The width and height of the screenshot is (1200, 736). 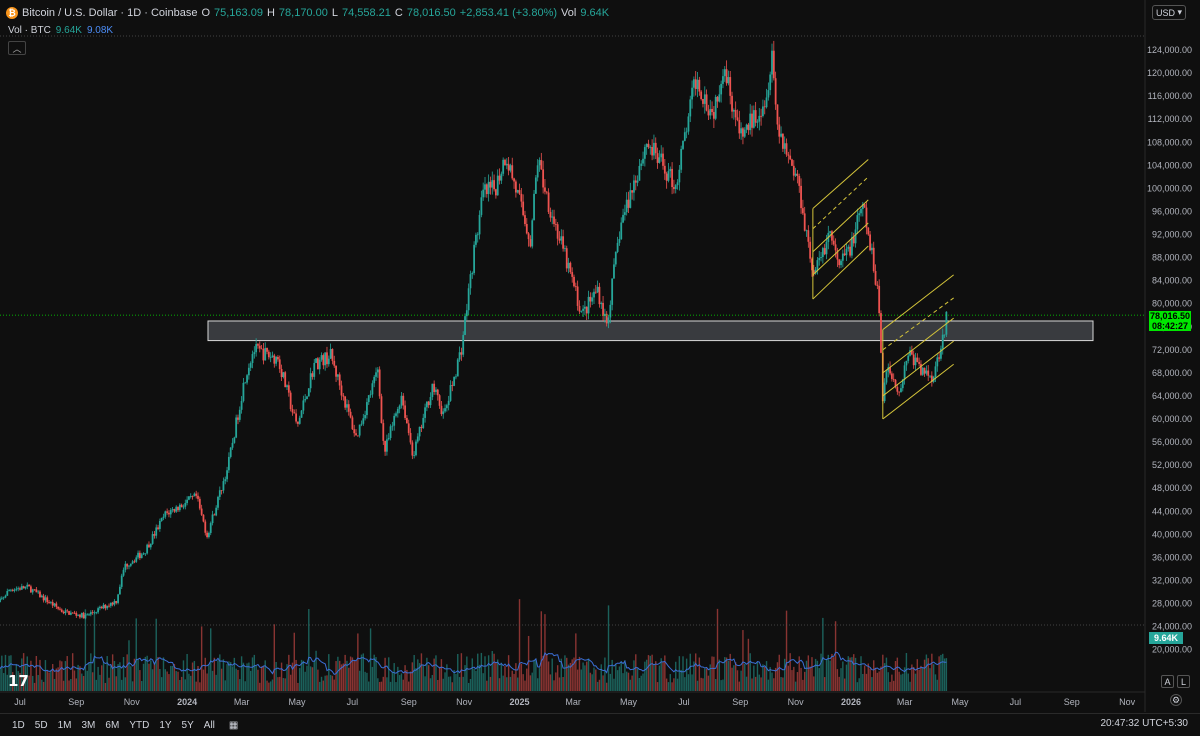 What do you see at coordinates (60, 30) in the screenshot?
I see `volume-legend: Vol · BTC 9.64K 9.08K` at bounding box center [60, 30].